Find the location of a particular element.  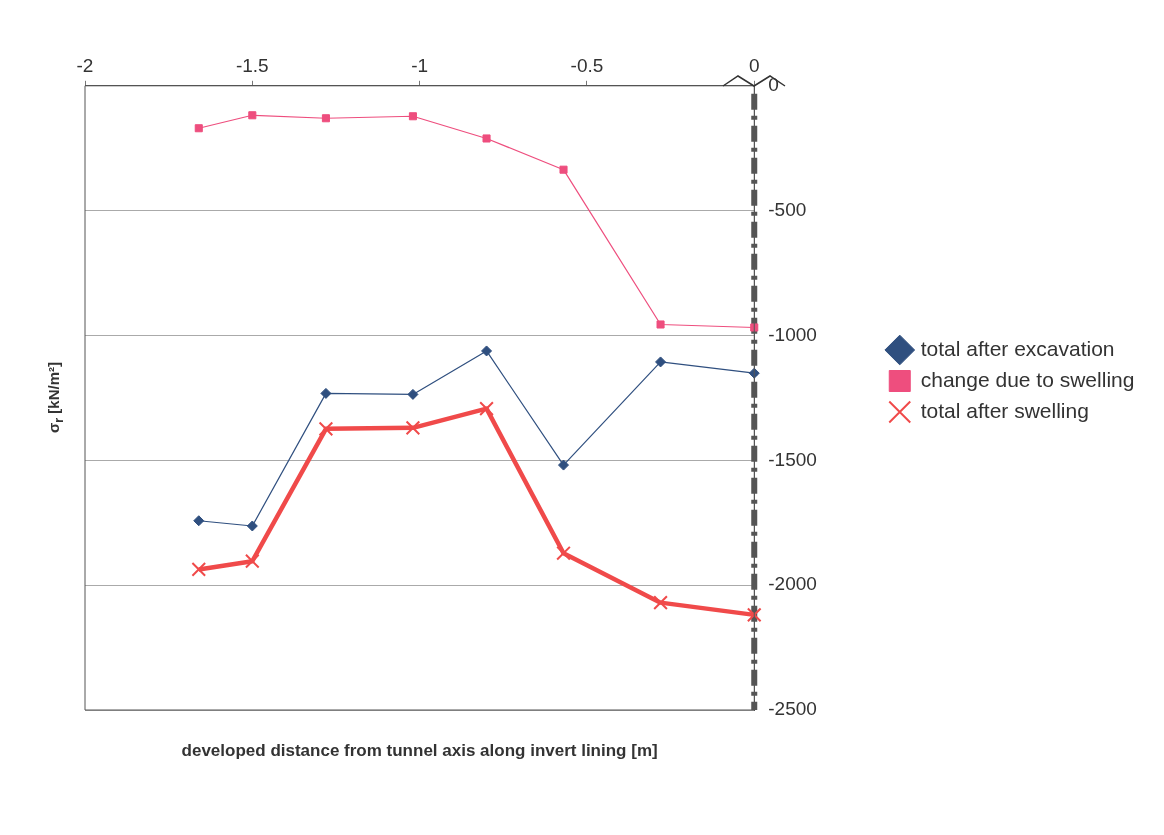

x-tick-label: 0 is located at coordinates (754, 65).